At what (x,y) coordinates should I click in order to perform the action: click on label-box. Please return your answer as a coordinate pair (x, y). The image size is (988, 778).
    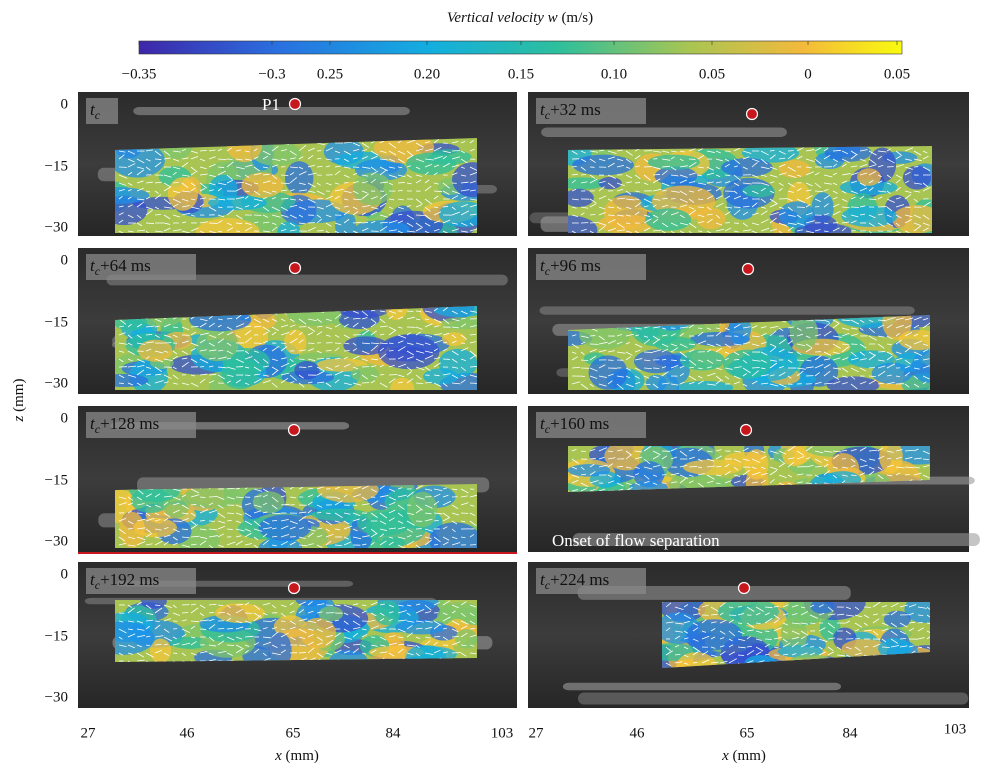
    Looking at the image, I should click on (591, 267).